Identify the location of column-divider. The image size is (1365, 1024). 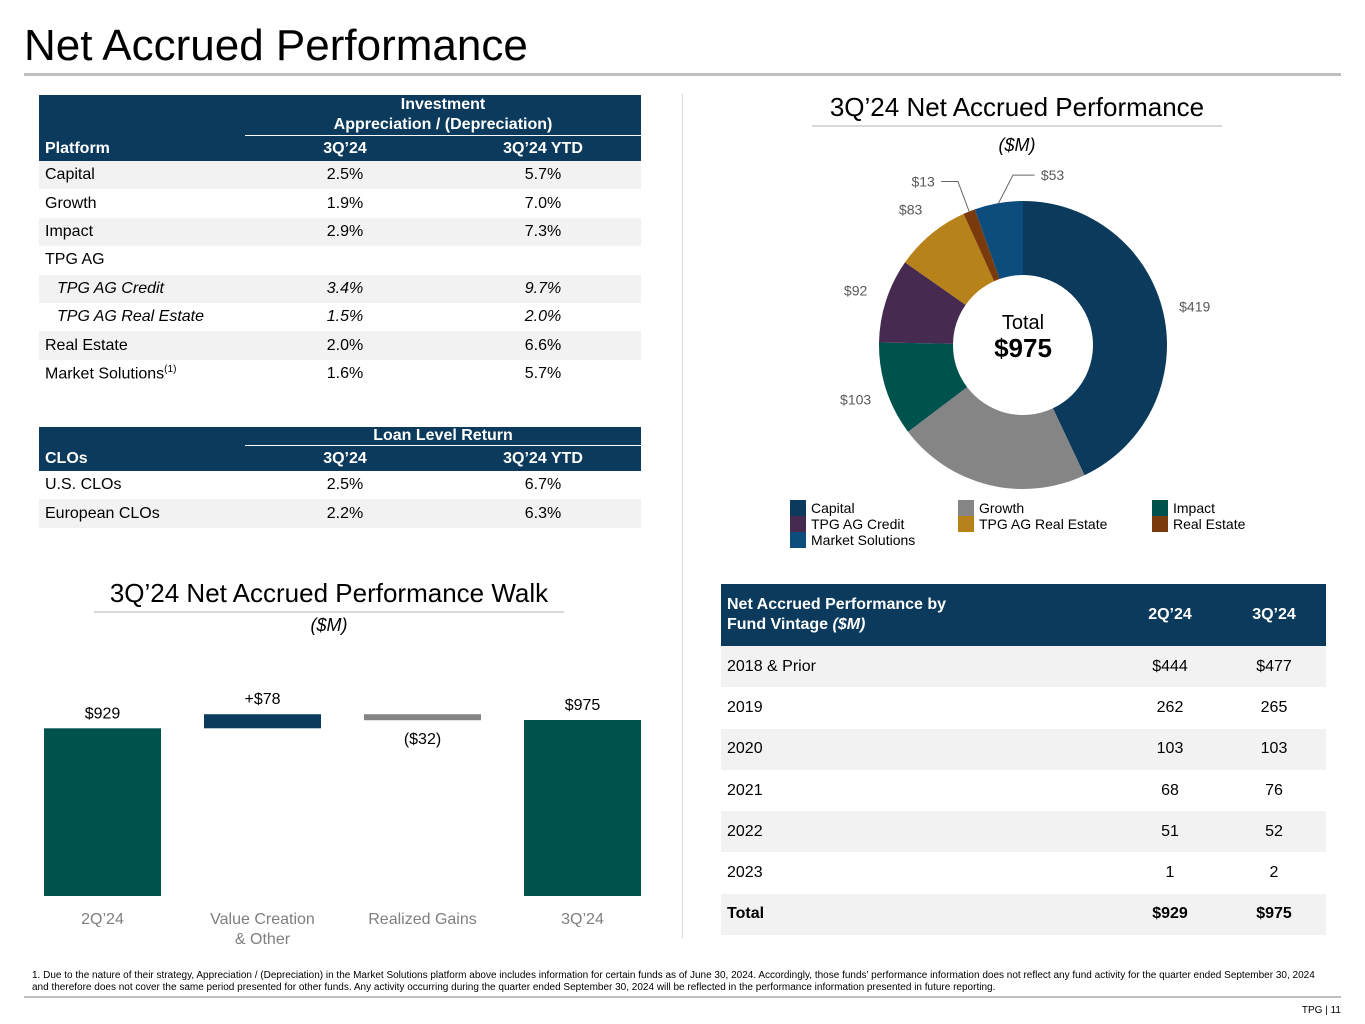
(682, 516).